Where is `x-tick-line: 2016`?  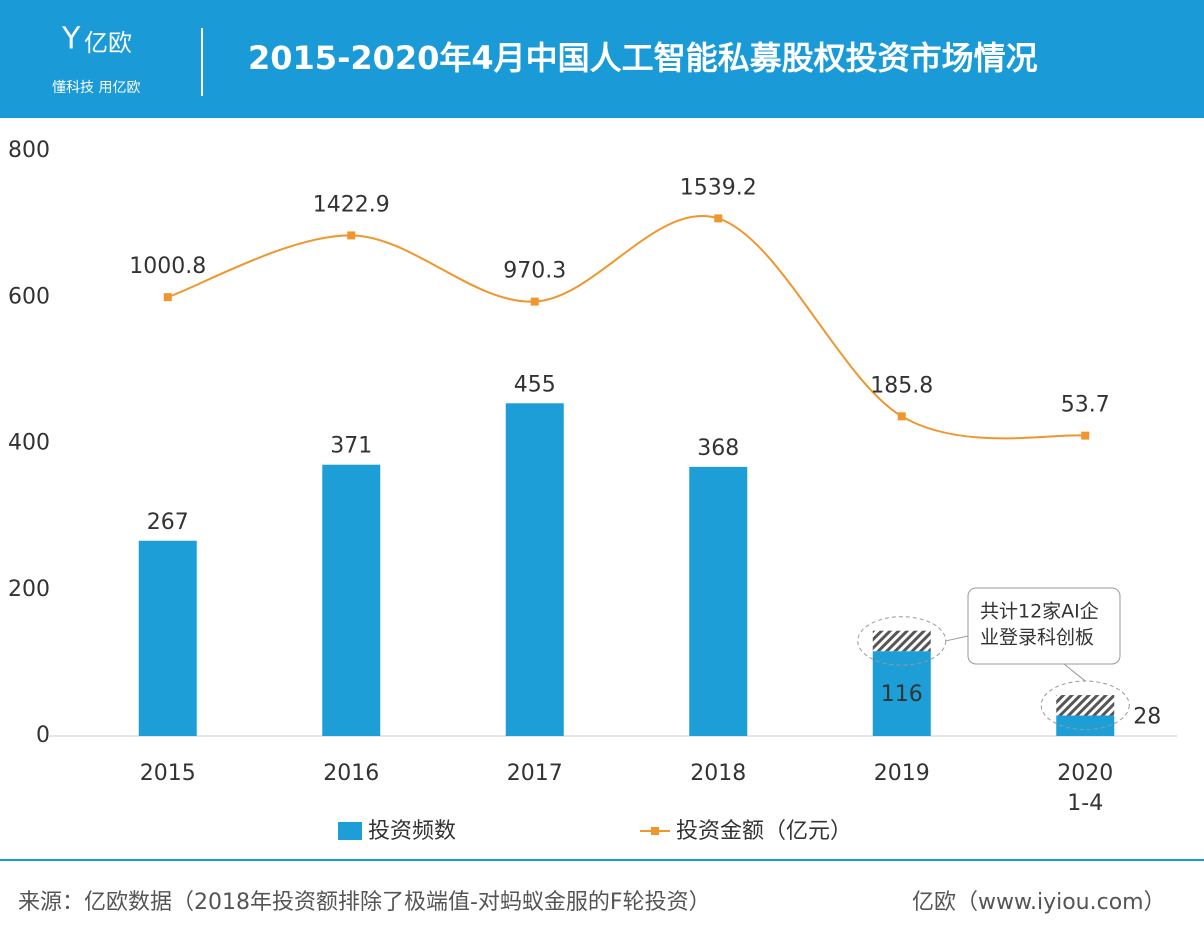
x-tick-line: 2016 is located at coordinates (351, 773).